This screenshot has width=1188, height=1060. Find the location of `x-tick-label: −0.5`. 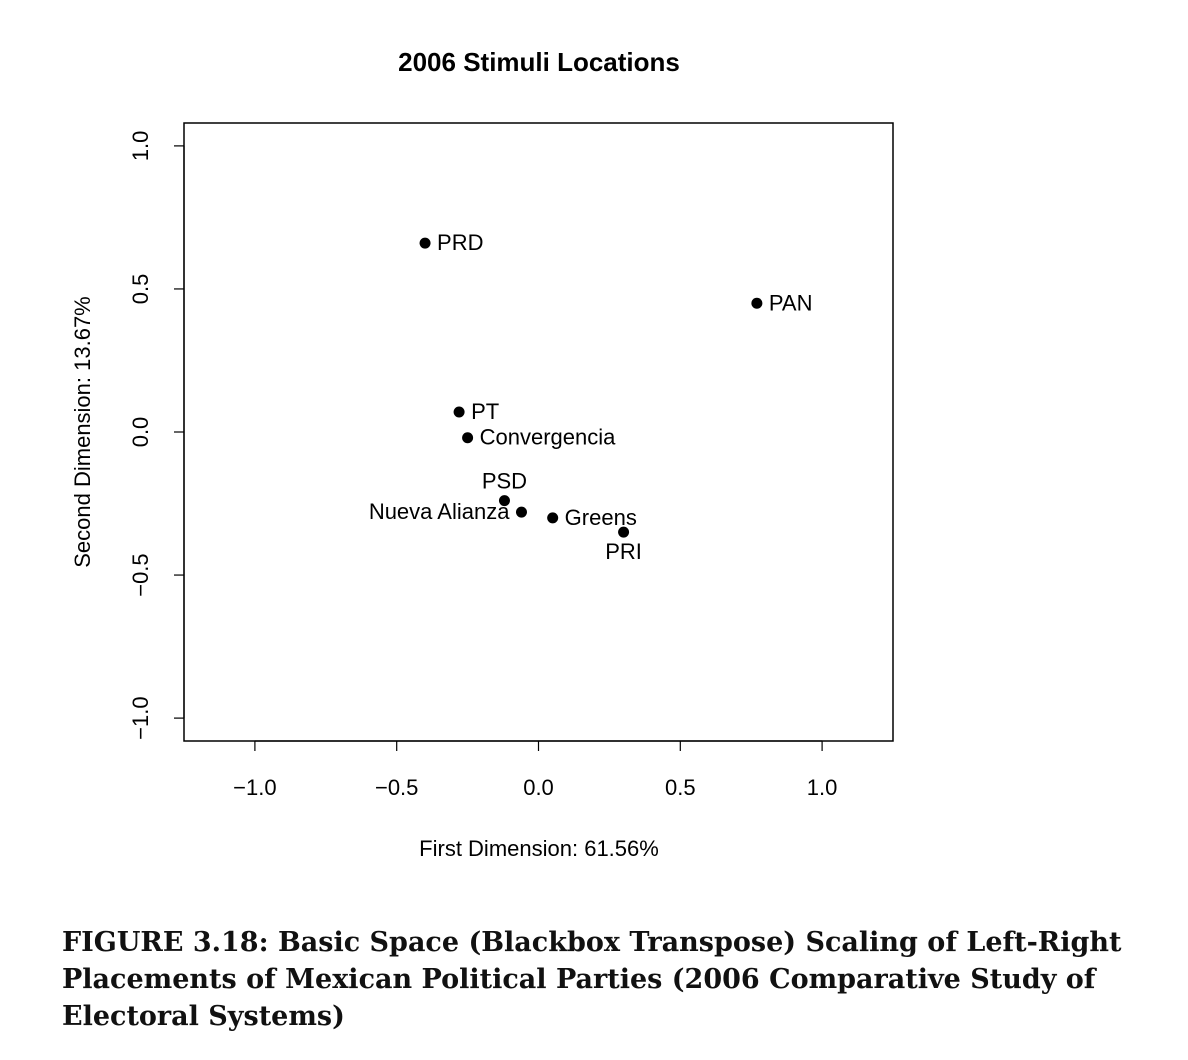

x-tick-label: −0.5 is located at coordinates (396, 787).